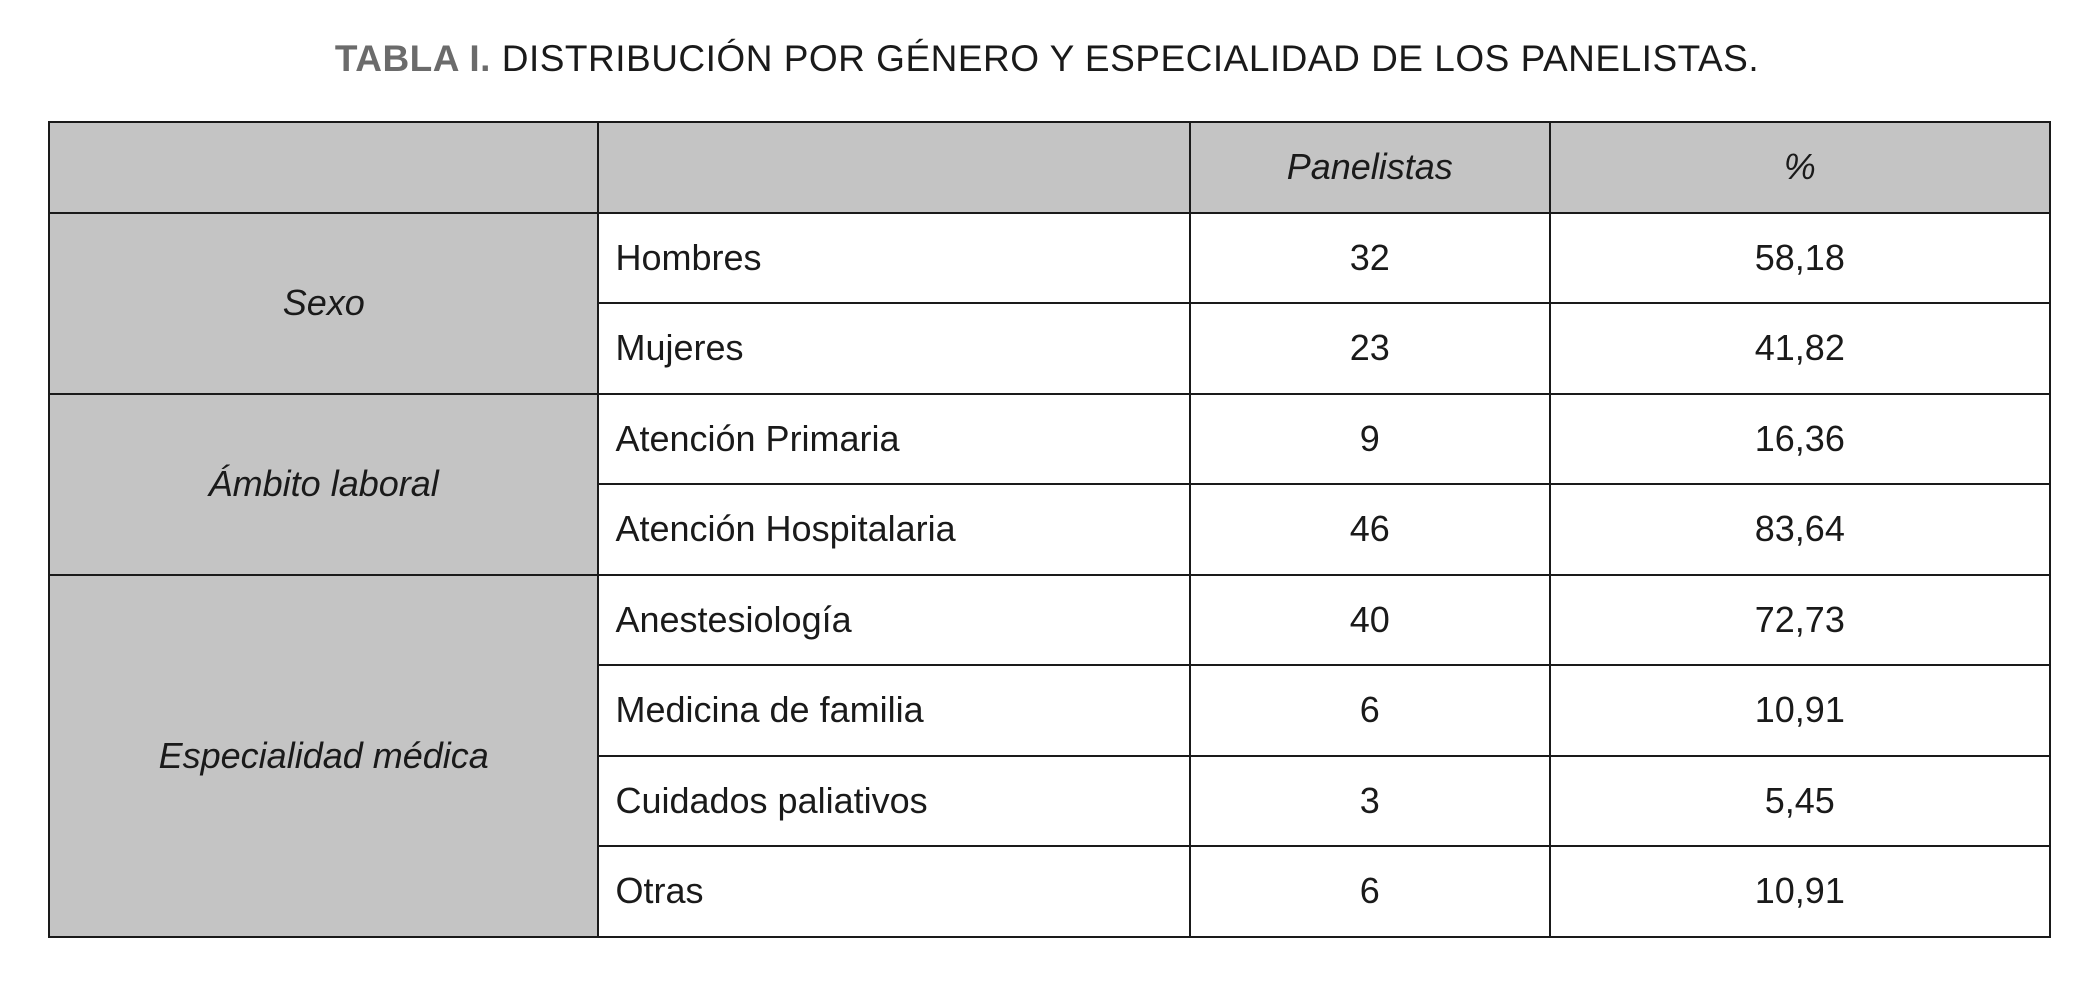 Image resolution: width=2094 pixels, height=1001 pixels. Describe the element at coordinates (894, 348) in the screenshot. I see `row-label: Mujeres` at that location.